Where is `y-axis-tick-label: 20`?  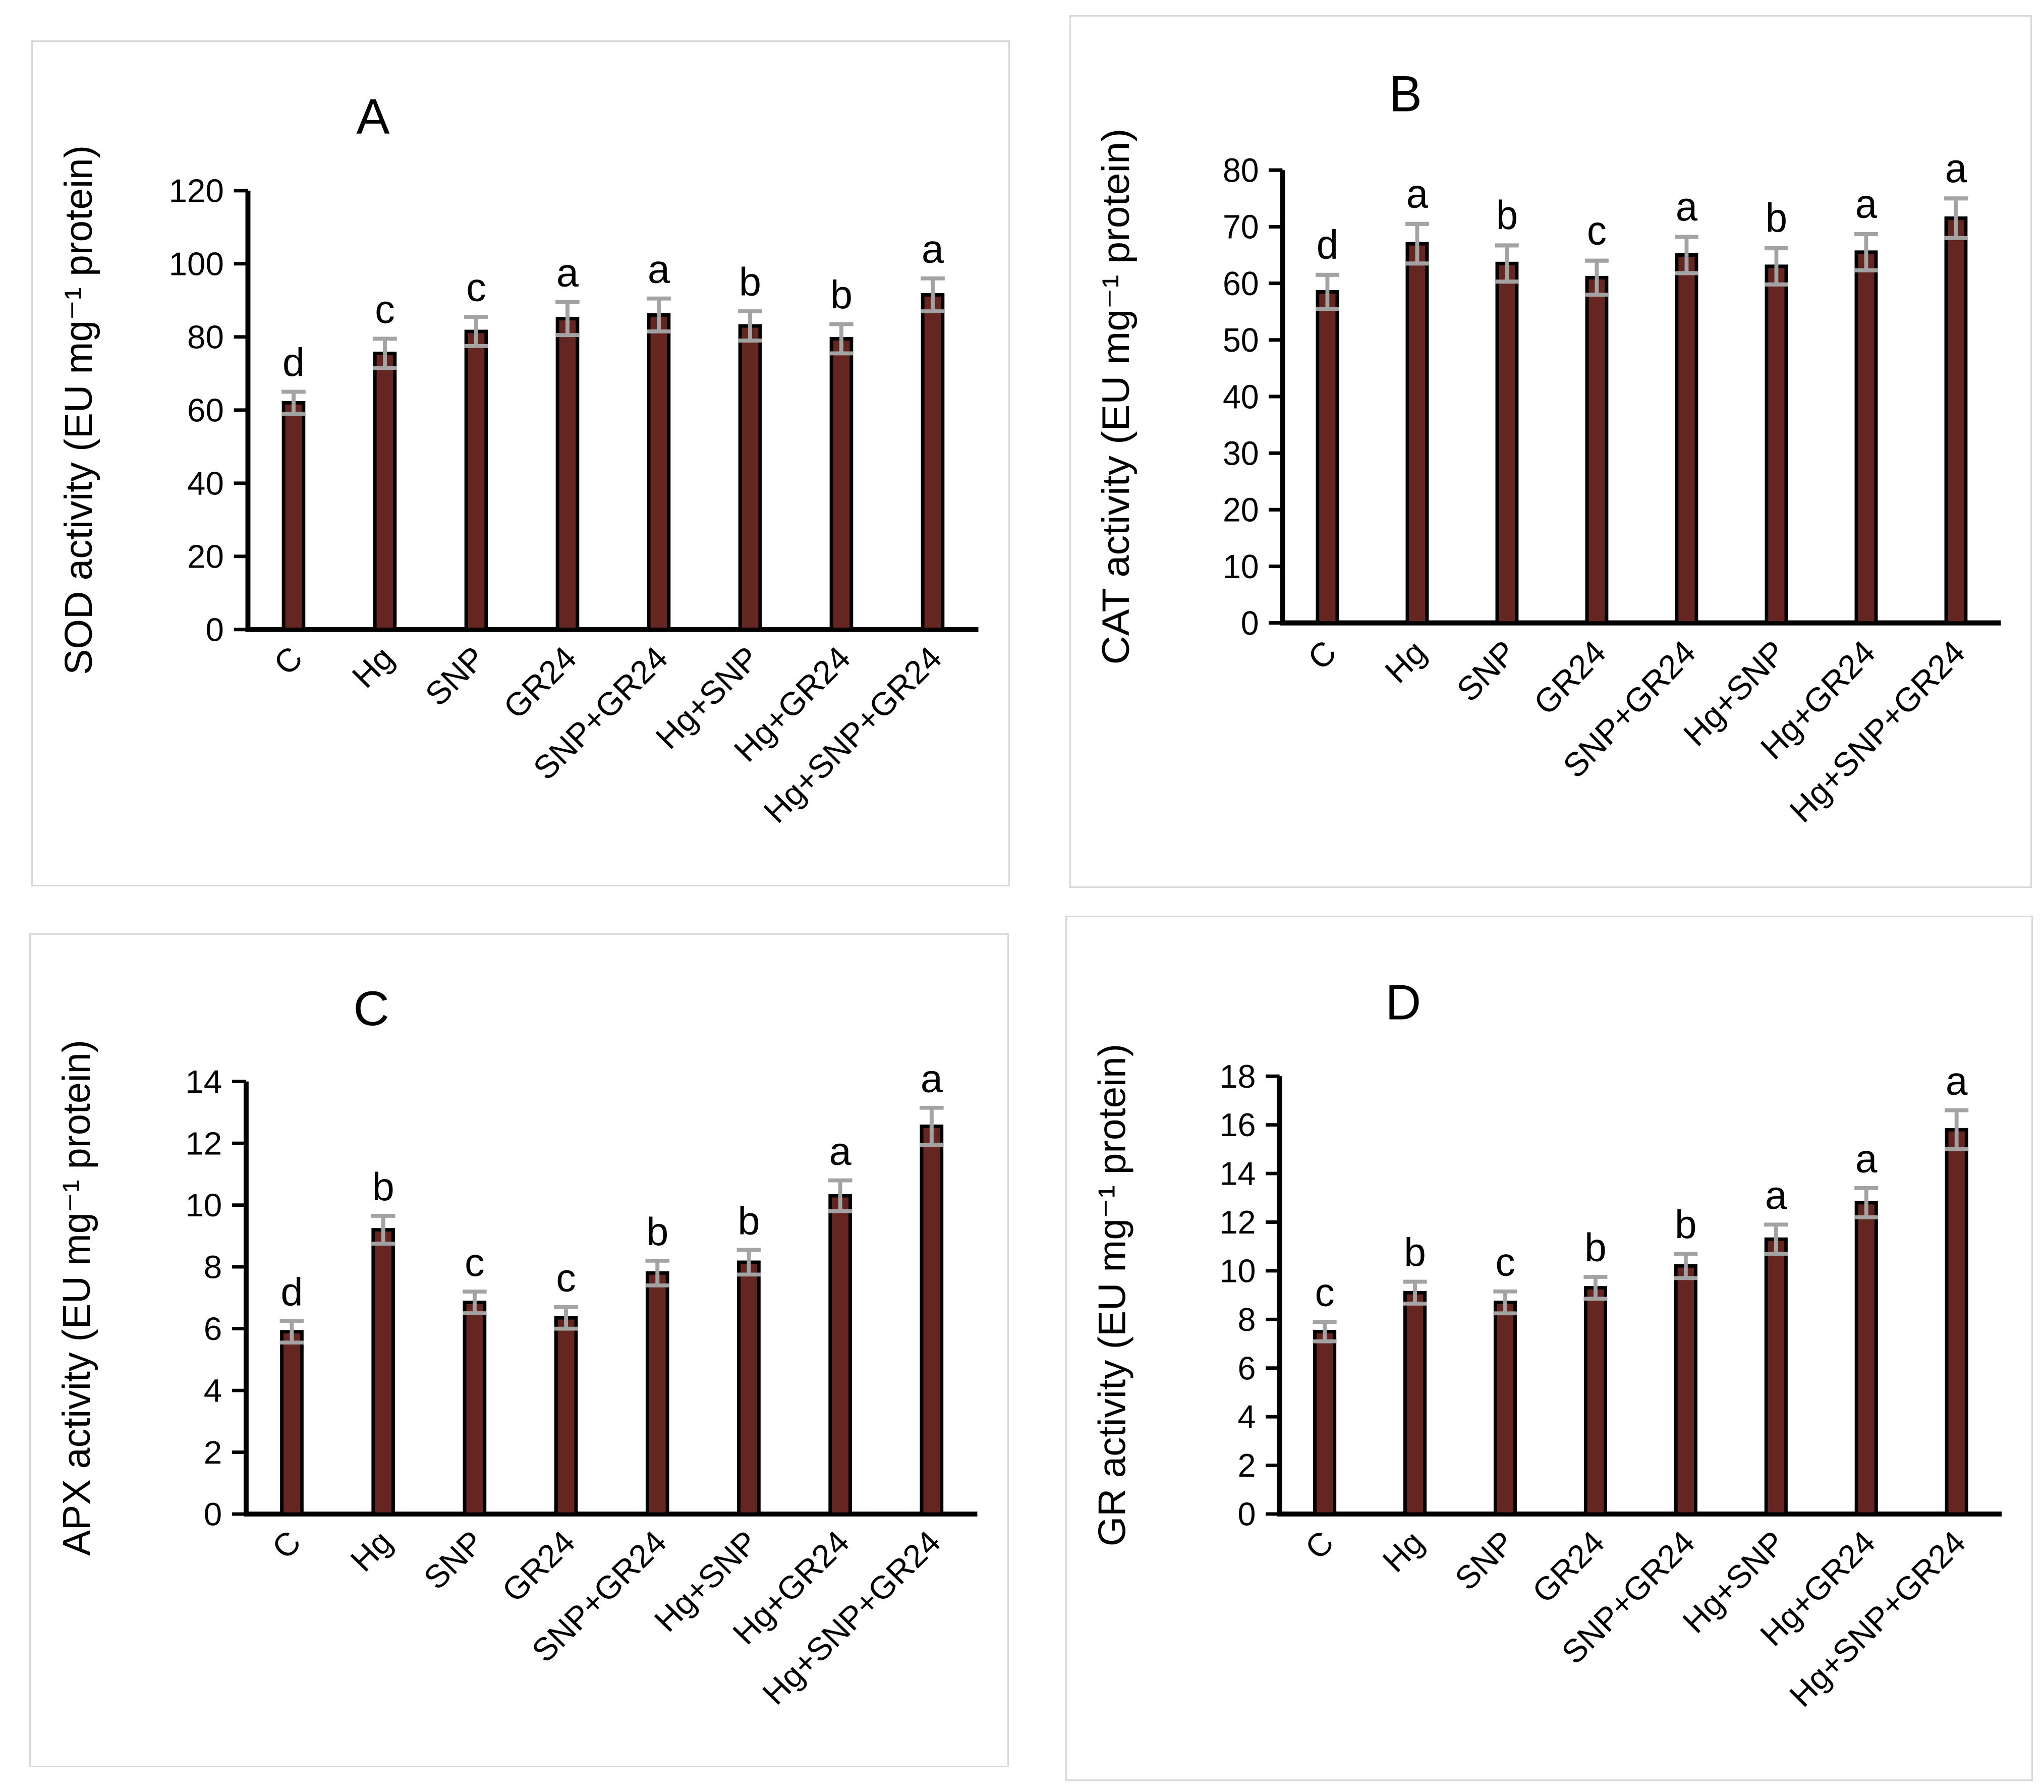 y-axis-tick-label: 20 is located at coordinates (205, 556).